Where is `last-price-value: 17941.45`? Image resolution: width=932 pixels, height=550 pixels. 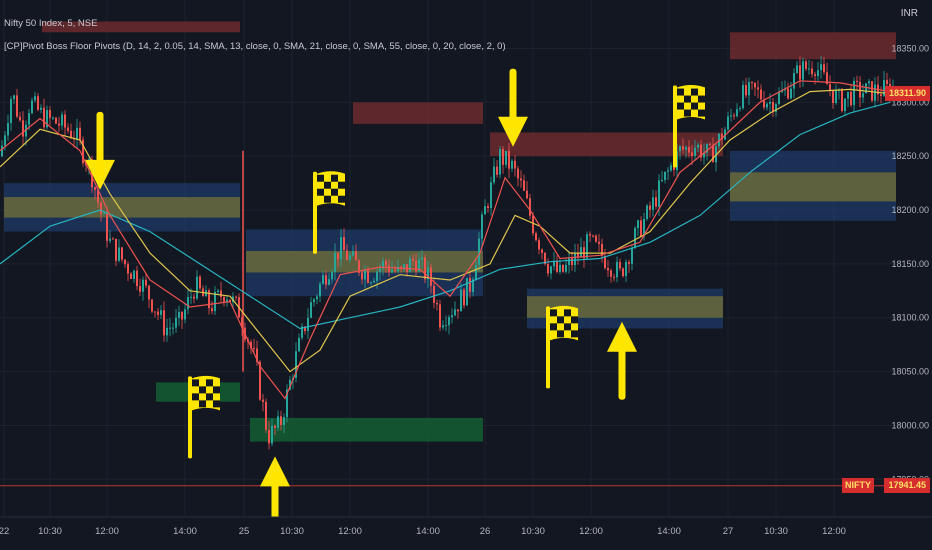 last-price-value: 17941.45 is located at coordinates (907, 485).